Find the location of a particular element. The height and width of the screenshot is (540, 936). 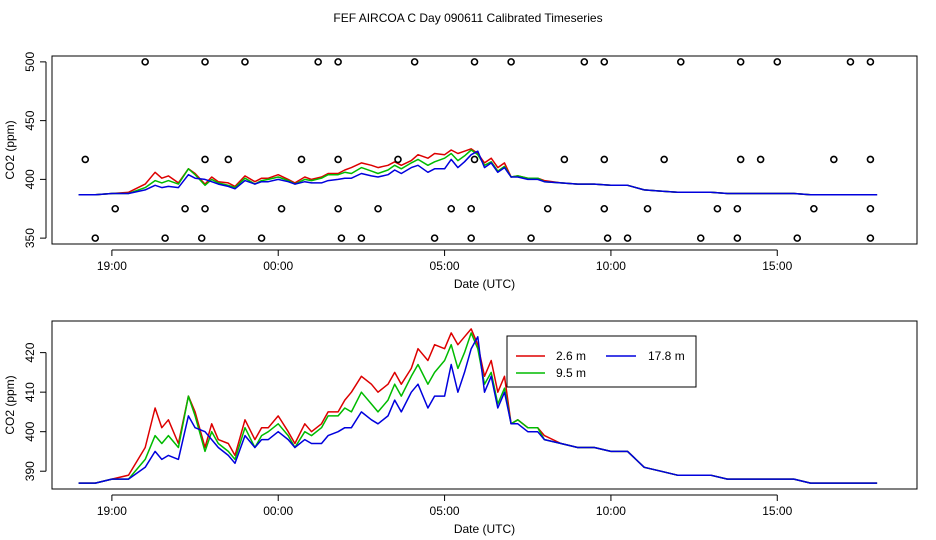

y-tick-label: 500 is located at coordinates (30, 62).